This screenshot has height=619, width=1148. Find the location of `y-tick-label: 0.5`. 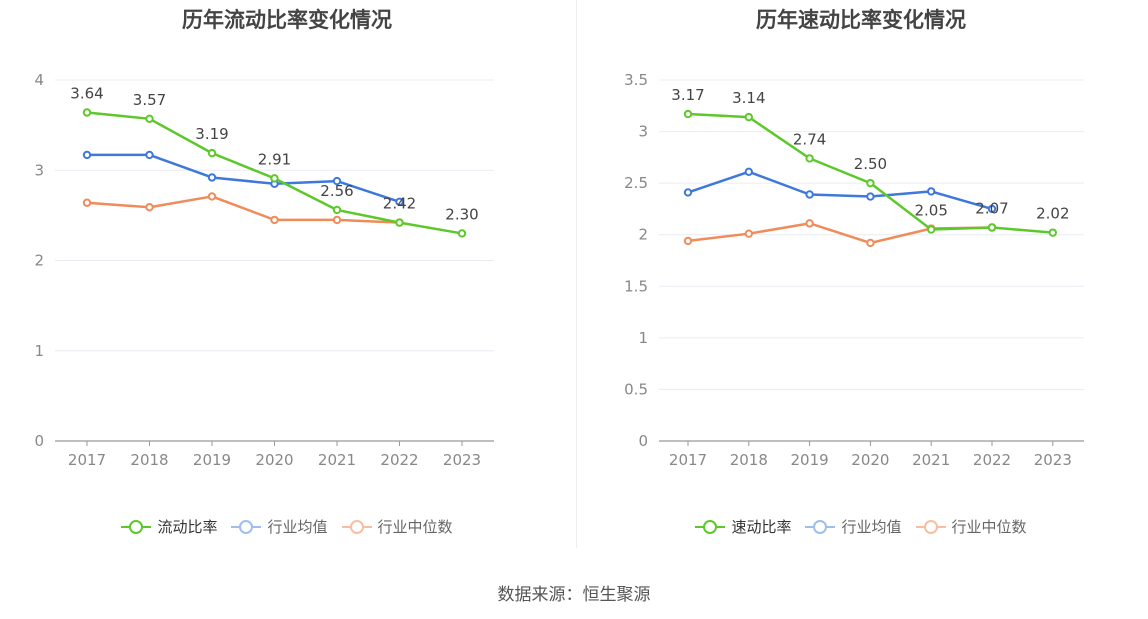

y-tick-label: 0.5 is located at coordinates (636, 389).